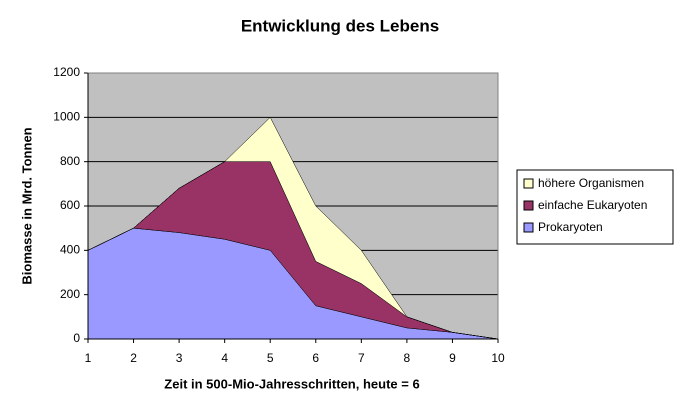 This screenshot has width=681, height=415. Describe the element at coordinates (70, 294) in the screenshot. I see `y-tick-label: 200` at that location.